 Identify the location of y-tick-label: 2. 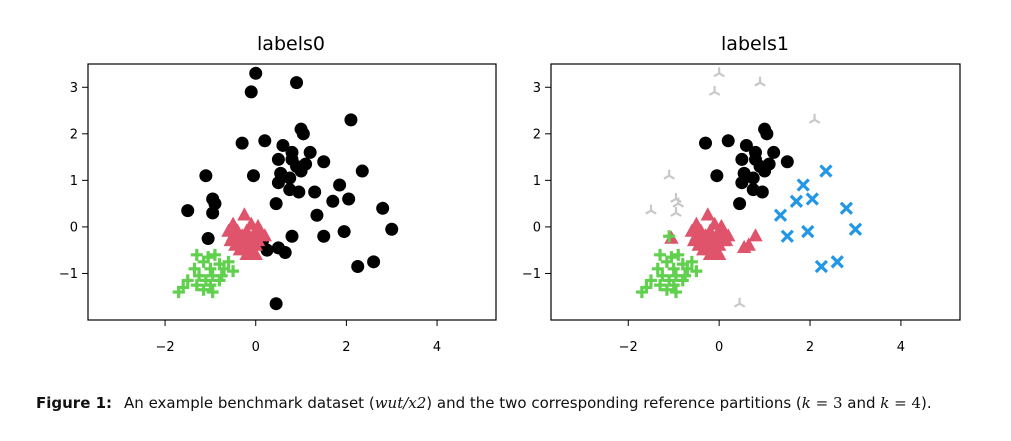
(74, 134).